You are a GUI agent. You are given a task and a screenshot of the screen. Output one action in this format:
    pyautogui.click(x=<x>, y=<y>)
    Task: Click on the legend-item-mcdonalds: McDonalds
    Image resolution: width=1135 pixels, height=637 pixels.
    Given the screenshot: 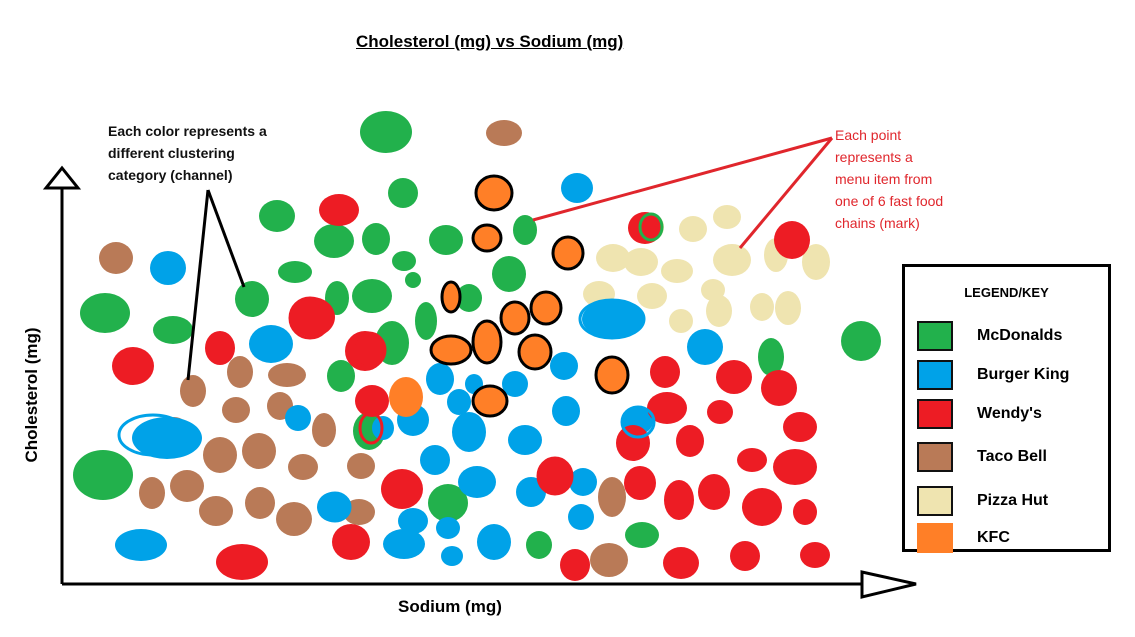 What is the action you would take?
    pyautogui.click(x=1010, y=338)
    